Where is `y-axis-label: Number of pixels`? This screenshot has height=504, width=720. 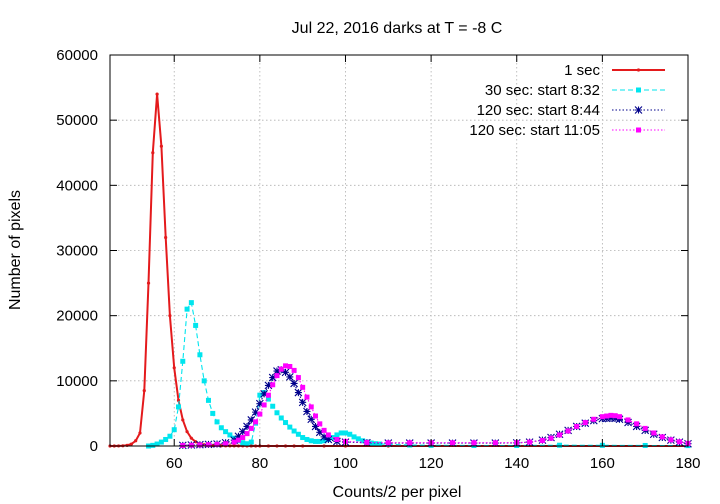
y-axis-label: Number of pixels is located at coordinates (15, 250).